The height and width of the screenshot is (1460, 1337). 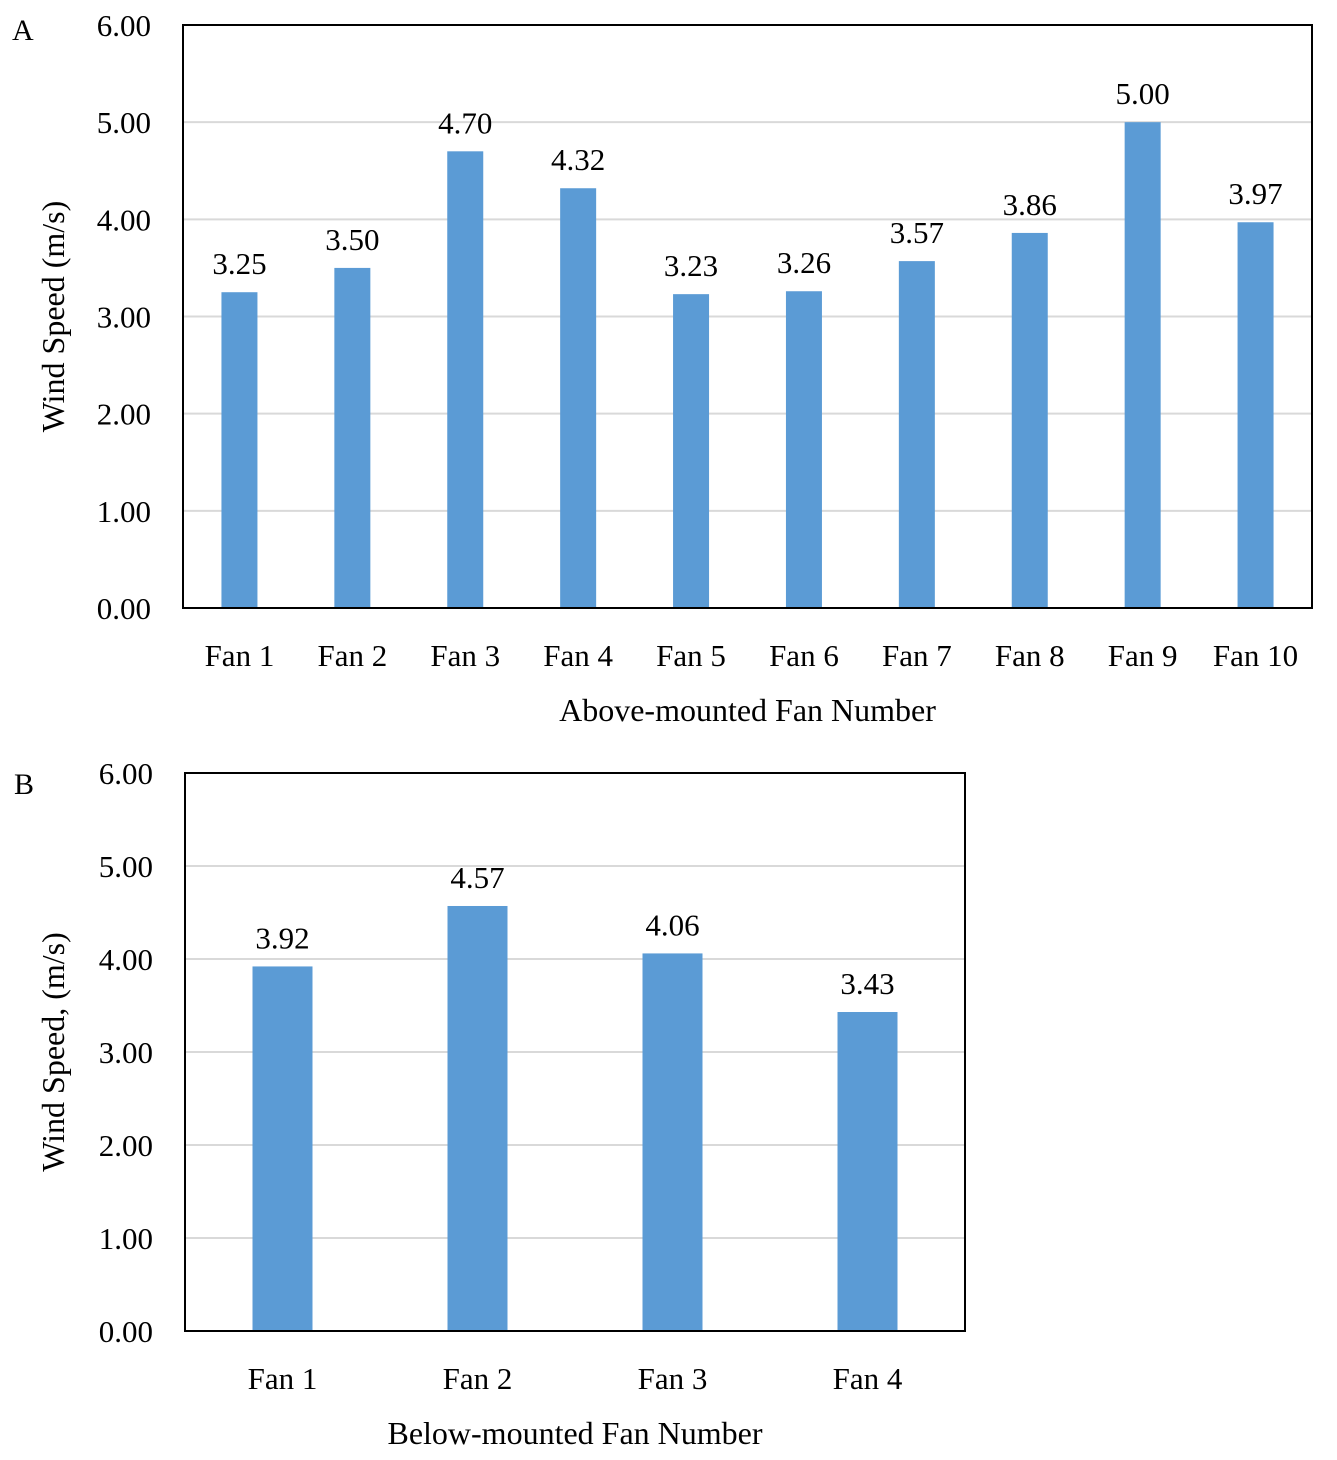 I want to click on x-tick-label: Fan 7, so click(x=917, y=655).